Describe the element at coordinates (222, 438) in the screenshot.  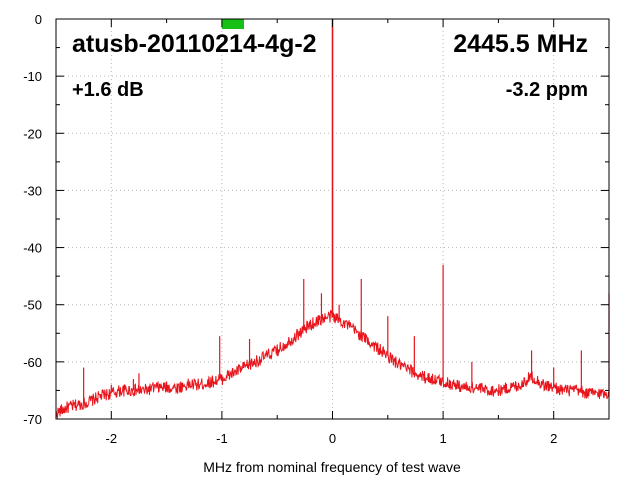
I see `x-tick-label: -1` at that location.